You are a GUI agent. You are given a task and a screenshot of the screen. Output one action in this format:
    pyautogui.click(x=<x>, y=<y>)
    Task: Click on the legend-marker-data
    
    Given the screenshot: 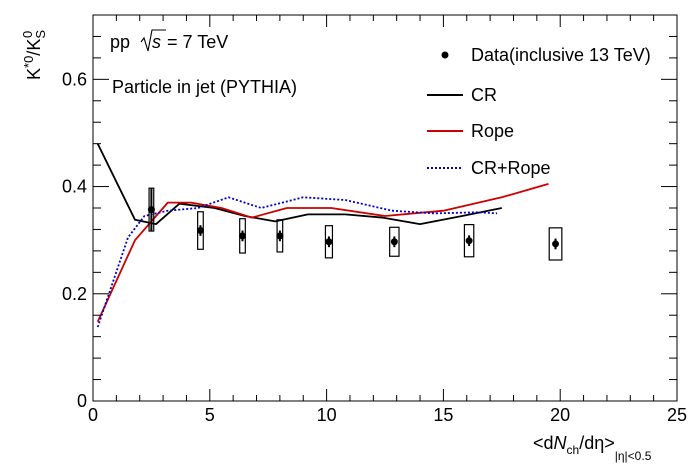 What is the action you would take?
    pyautogui.click(x=445, y=55)
    